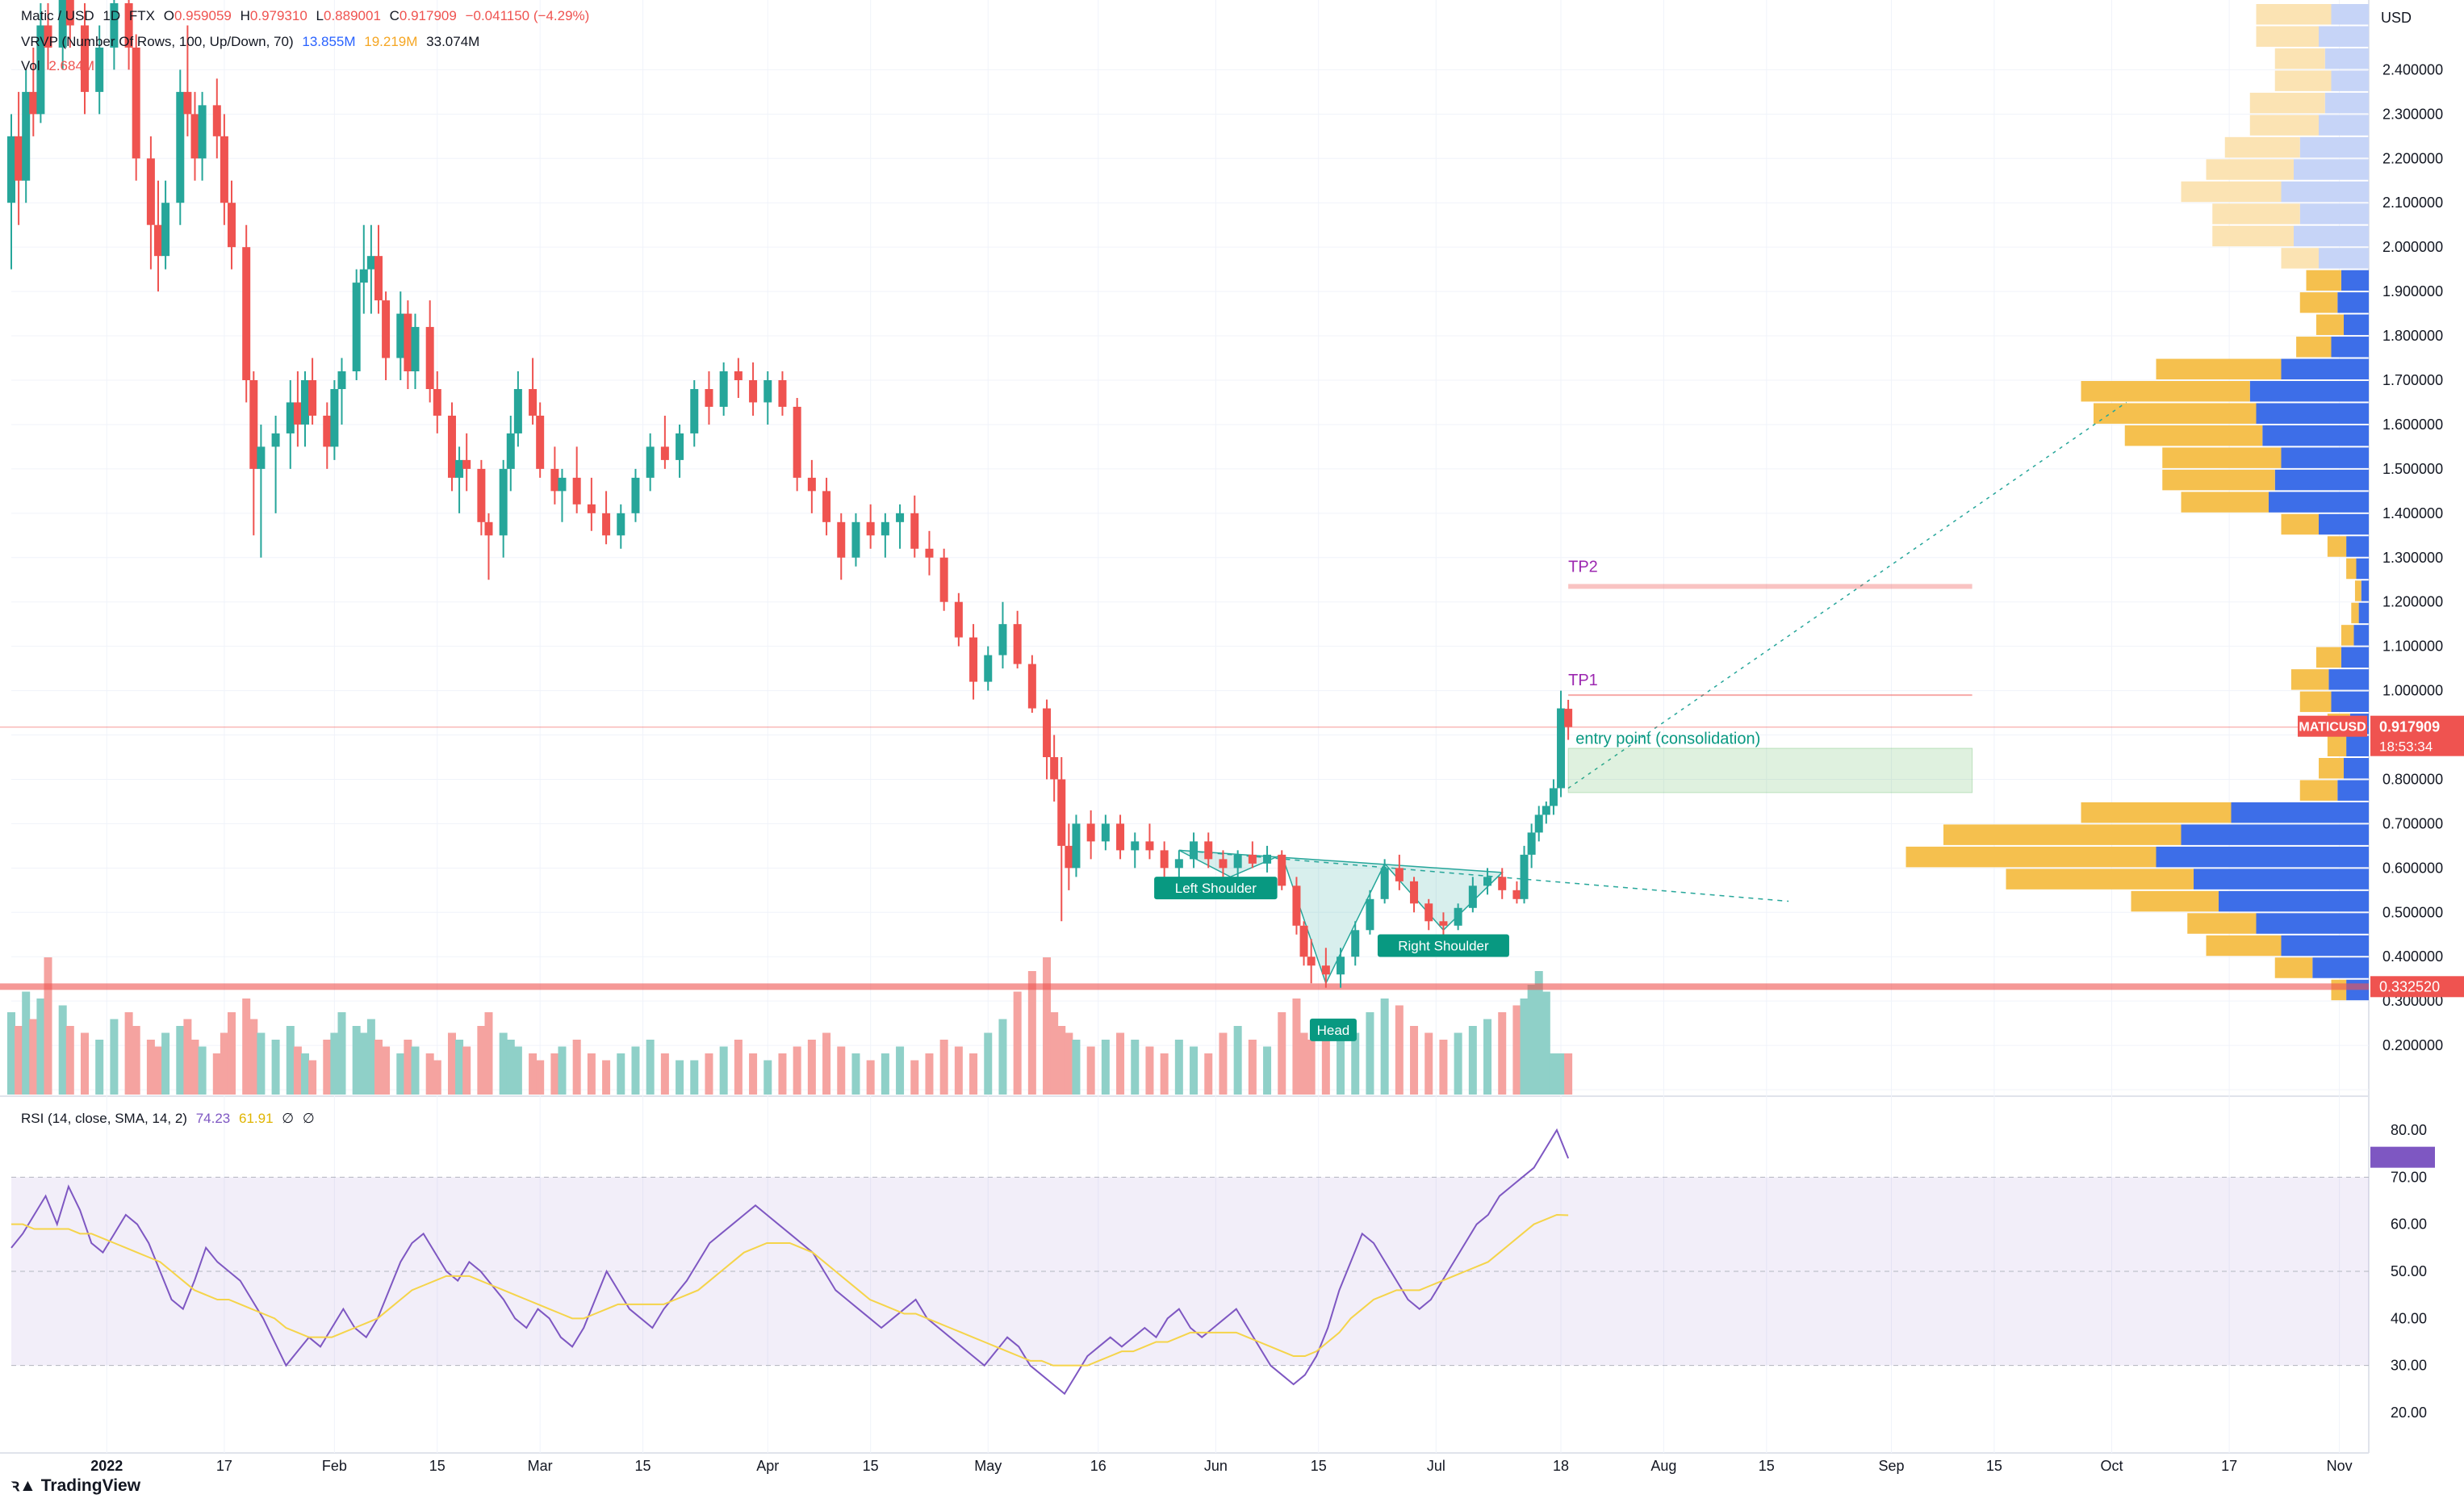 The image size is (2464, 1503). What do you see at coordinates (2409, 1177) in the screenshot?
I see `rsi-tick-label: 70.00` at bounding box center [2409, 1177].